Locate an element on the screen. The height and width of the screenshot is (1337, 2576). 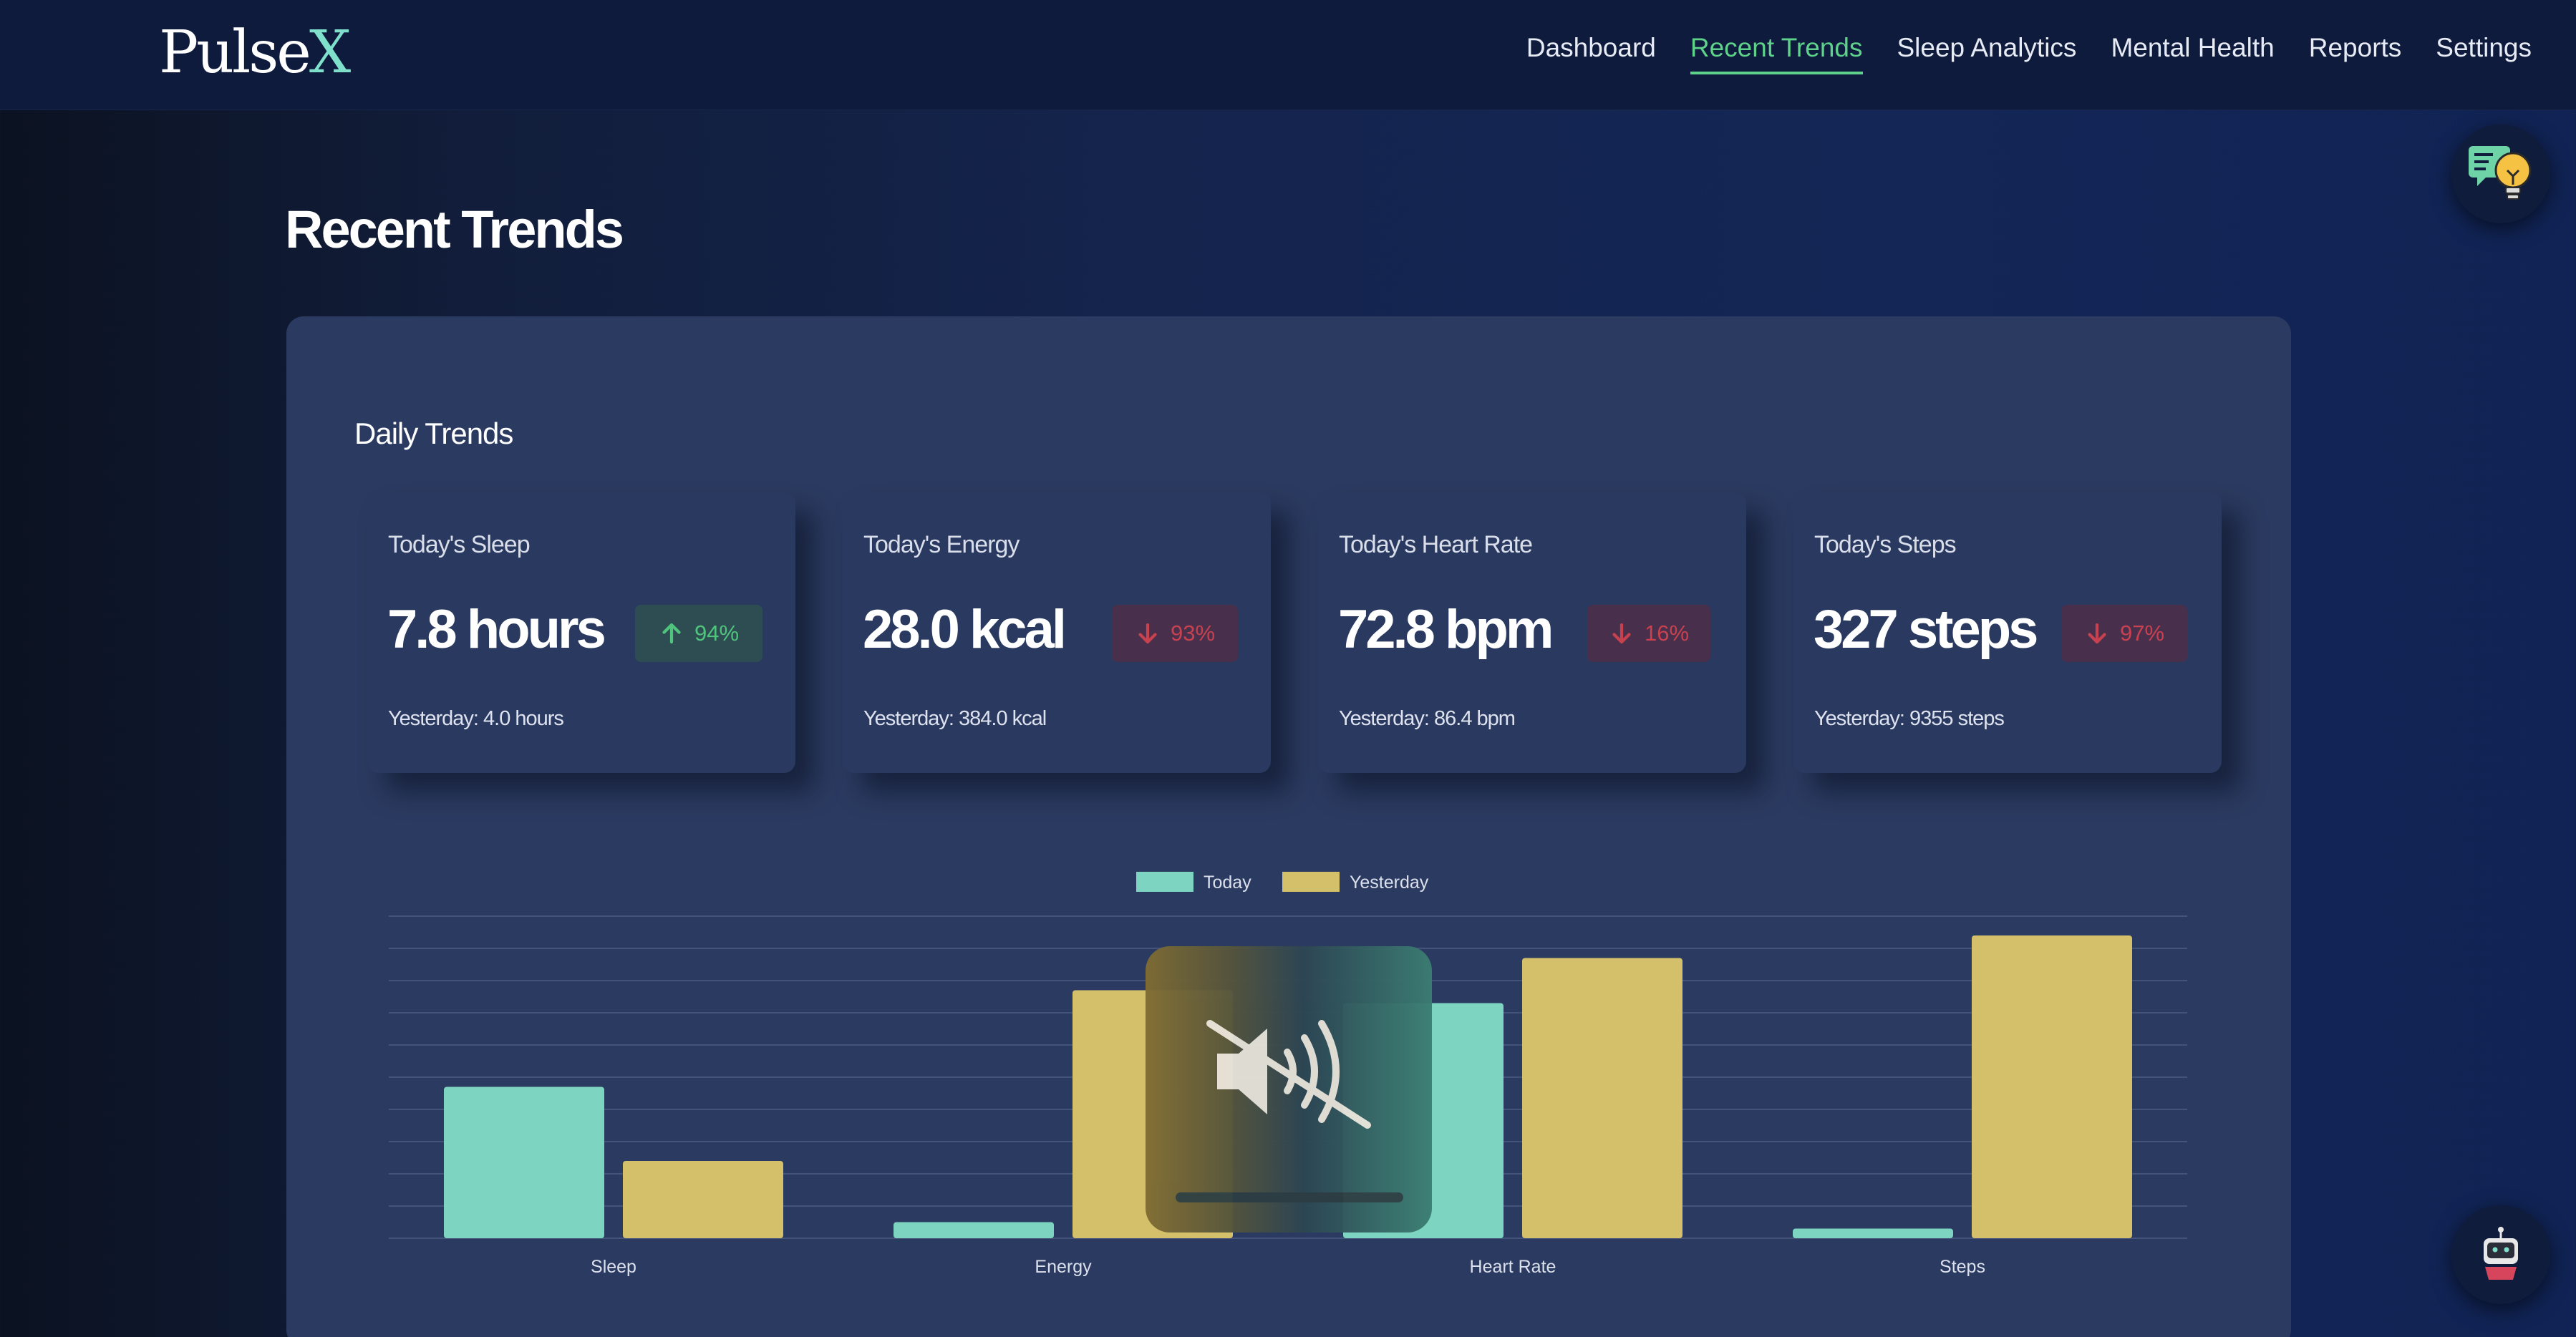
bar-today-steps is located at coordinates (1873, 1233).